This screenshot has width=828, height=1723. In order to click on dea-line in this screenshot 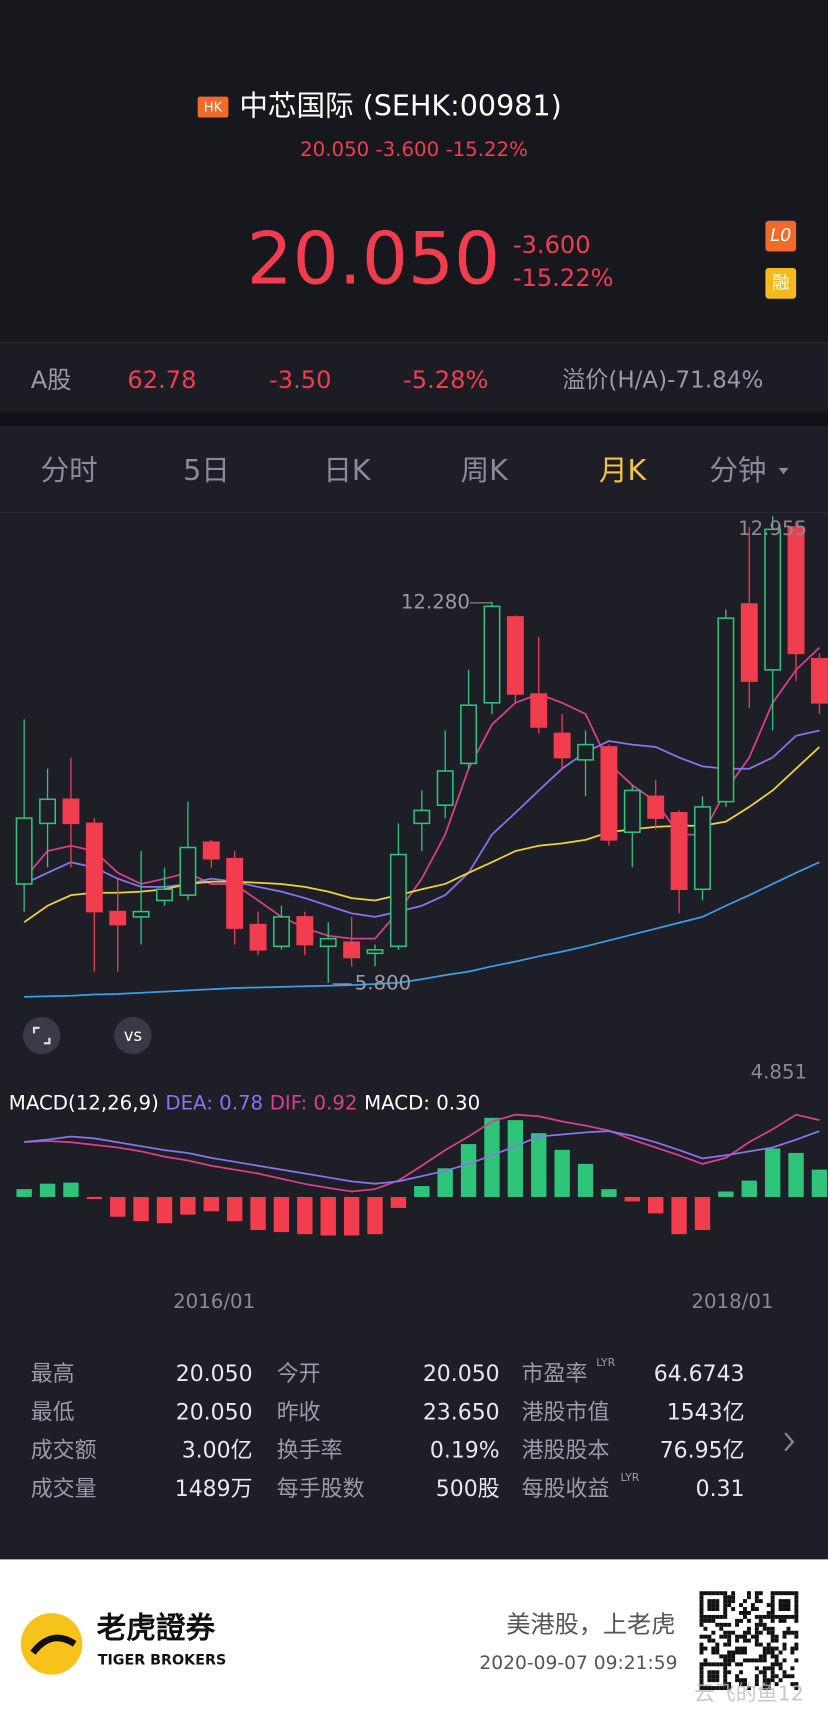, I will do `click(422, 1157)`.